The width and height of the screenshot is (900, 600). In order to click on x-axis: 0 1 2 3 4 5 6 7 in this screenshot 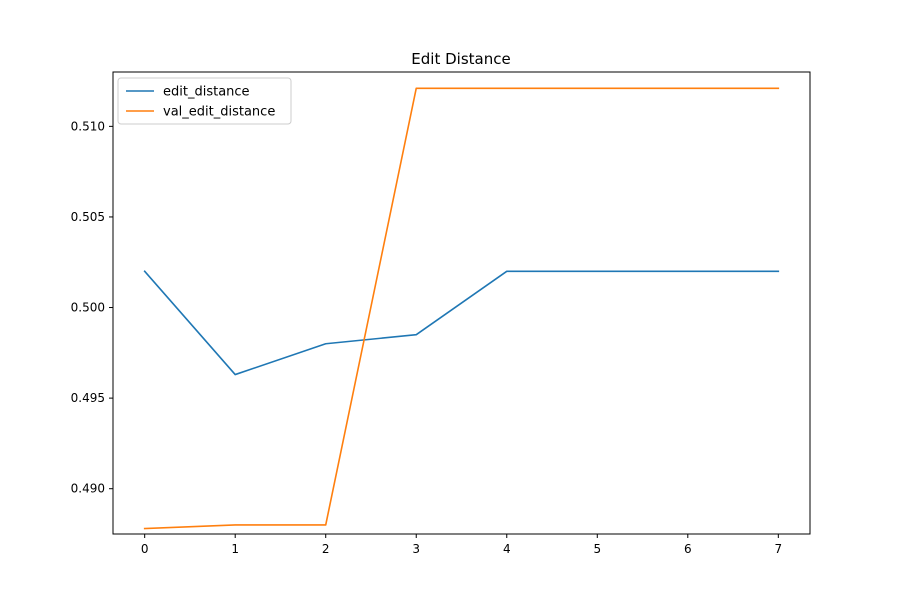, I will do `click(461, 545)`.